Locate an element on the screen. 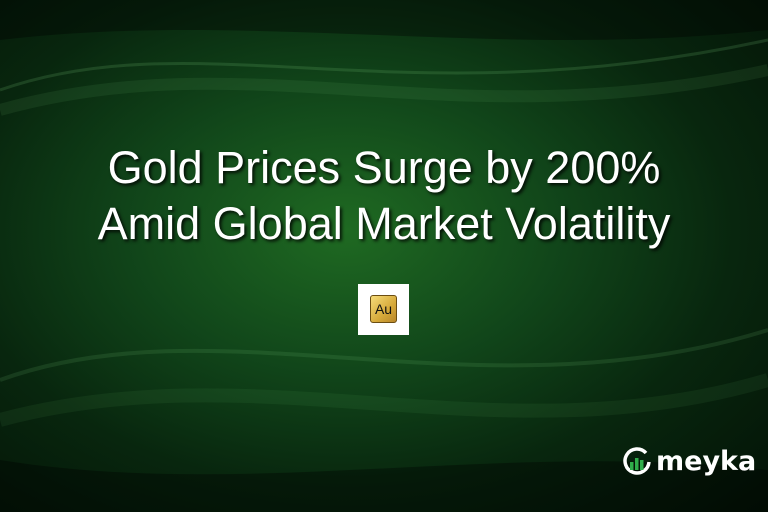 The image size is (768, 512). headline-line-2: Amid Global Market Volatility is located at coordinates (384, 223).